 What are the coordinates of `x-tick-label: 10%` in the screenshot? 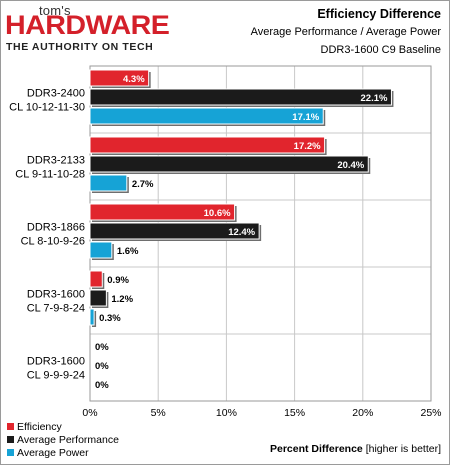 It's located at (226, 413).